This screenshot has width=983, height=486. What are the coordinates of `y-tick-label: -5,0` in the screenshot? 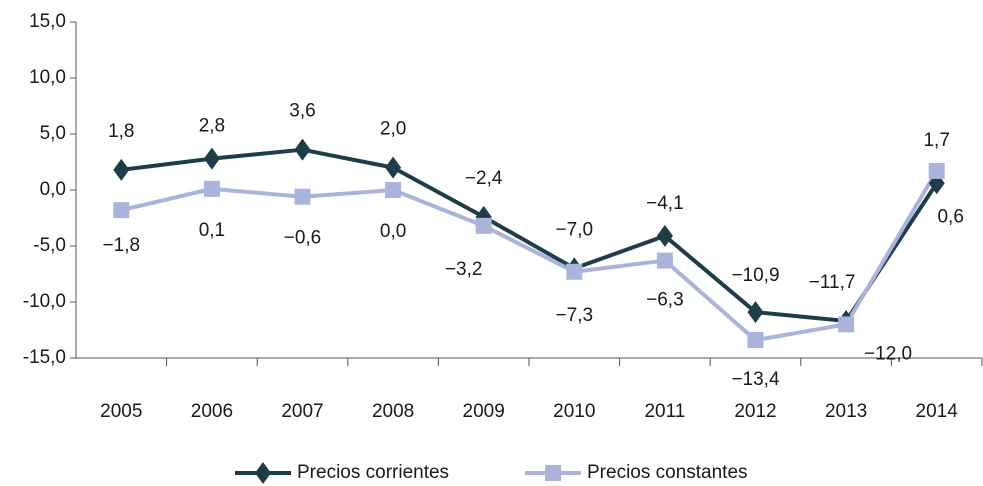 It's located at (49, 245).